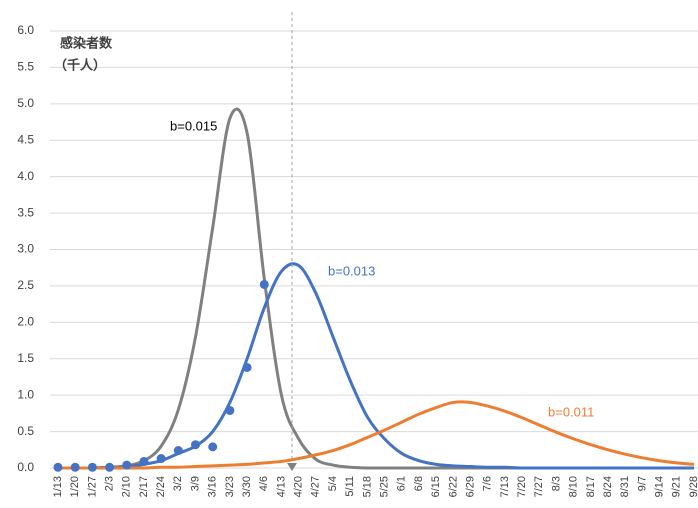 The image size is (698, 508). What do you see at coordinates (75, 486) in the screenshot?
I see `x-tick-label: 1/20` at bounding box center [75, 486].